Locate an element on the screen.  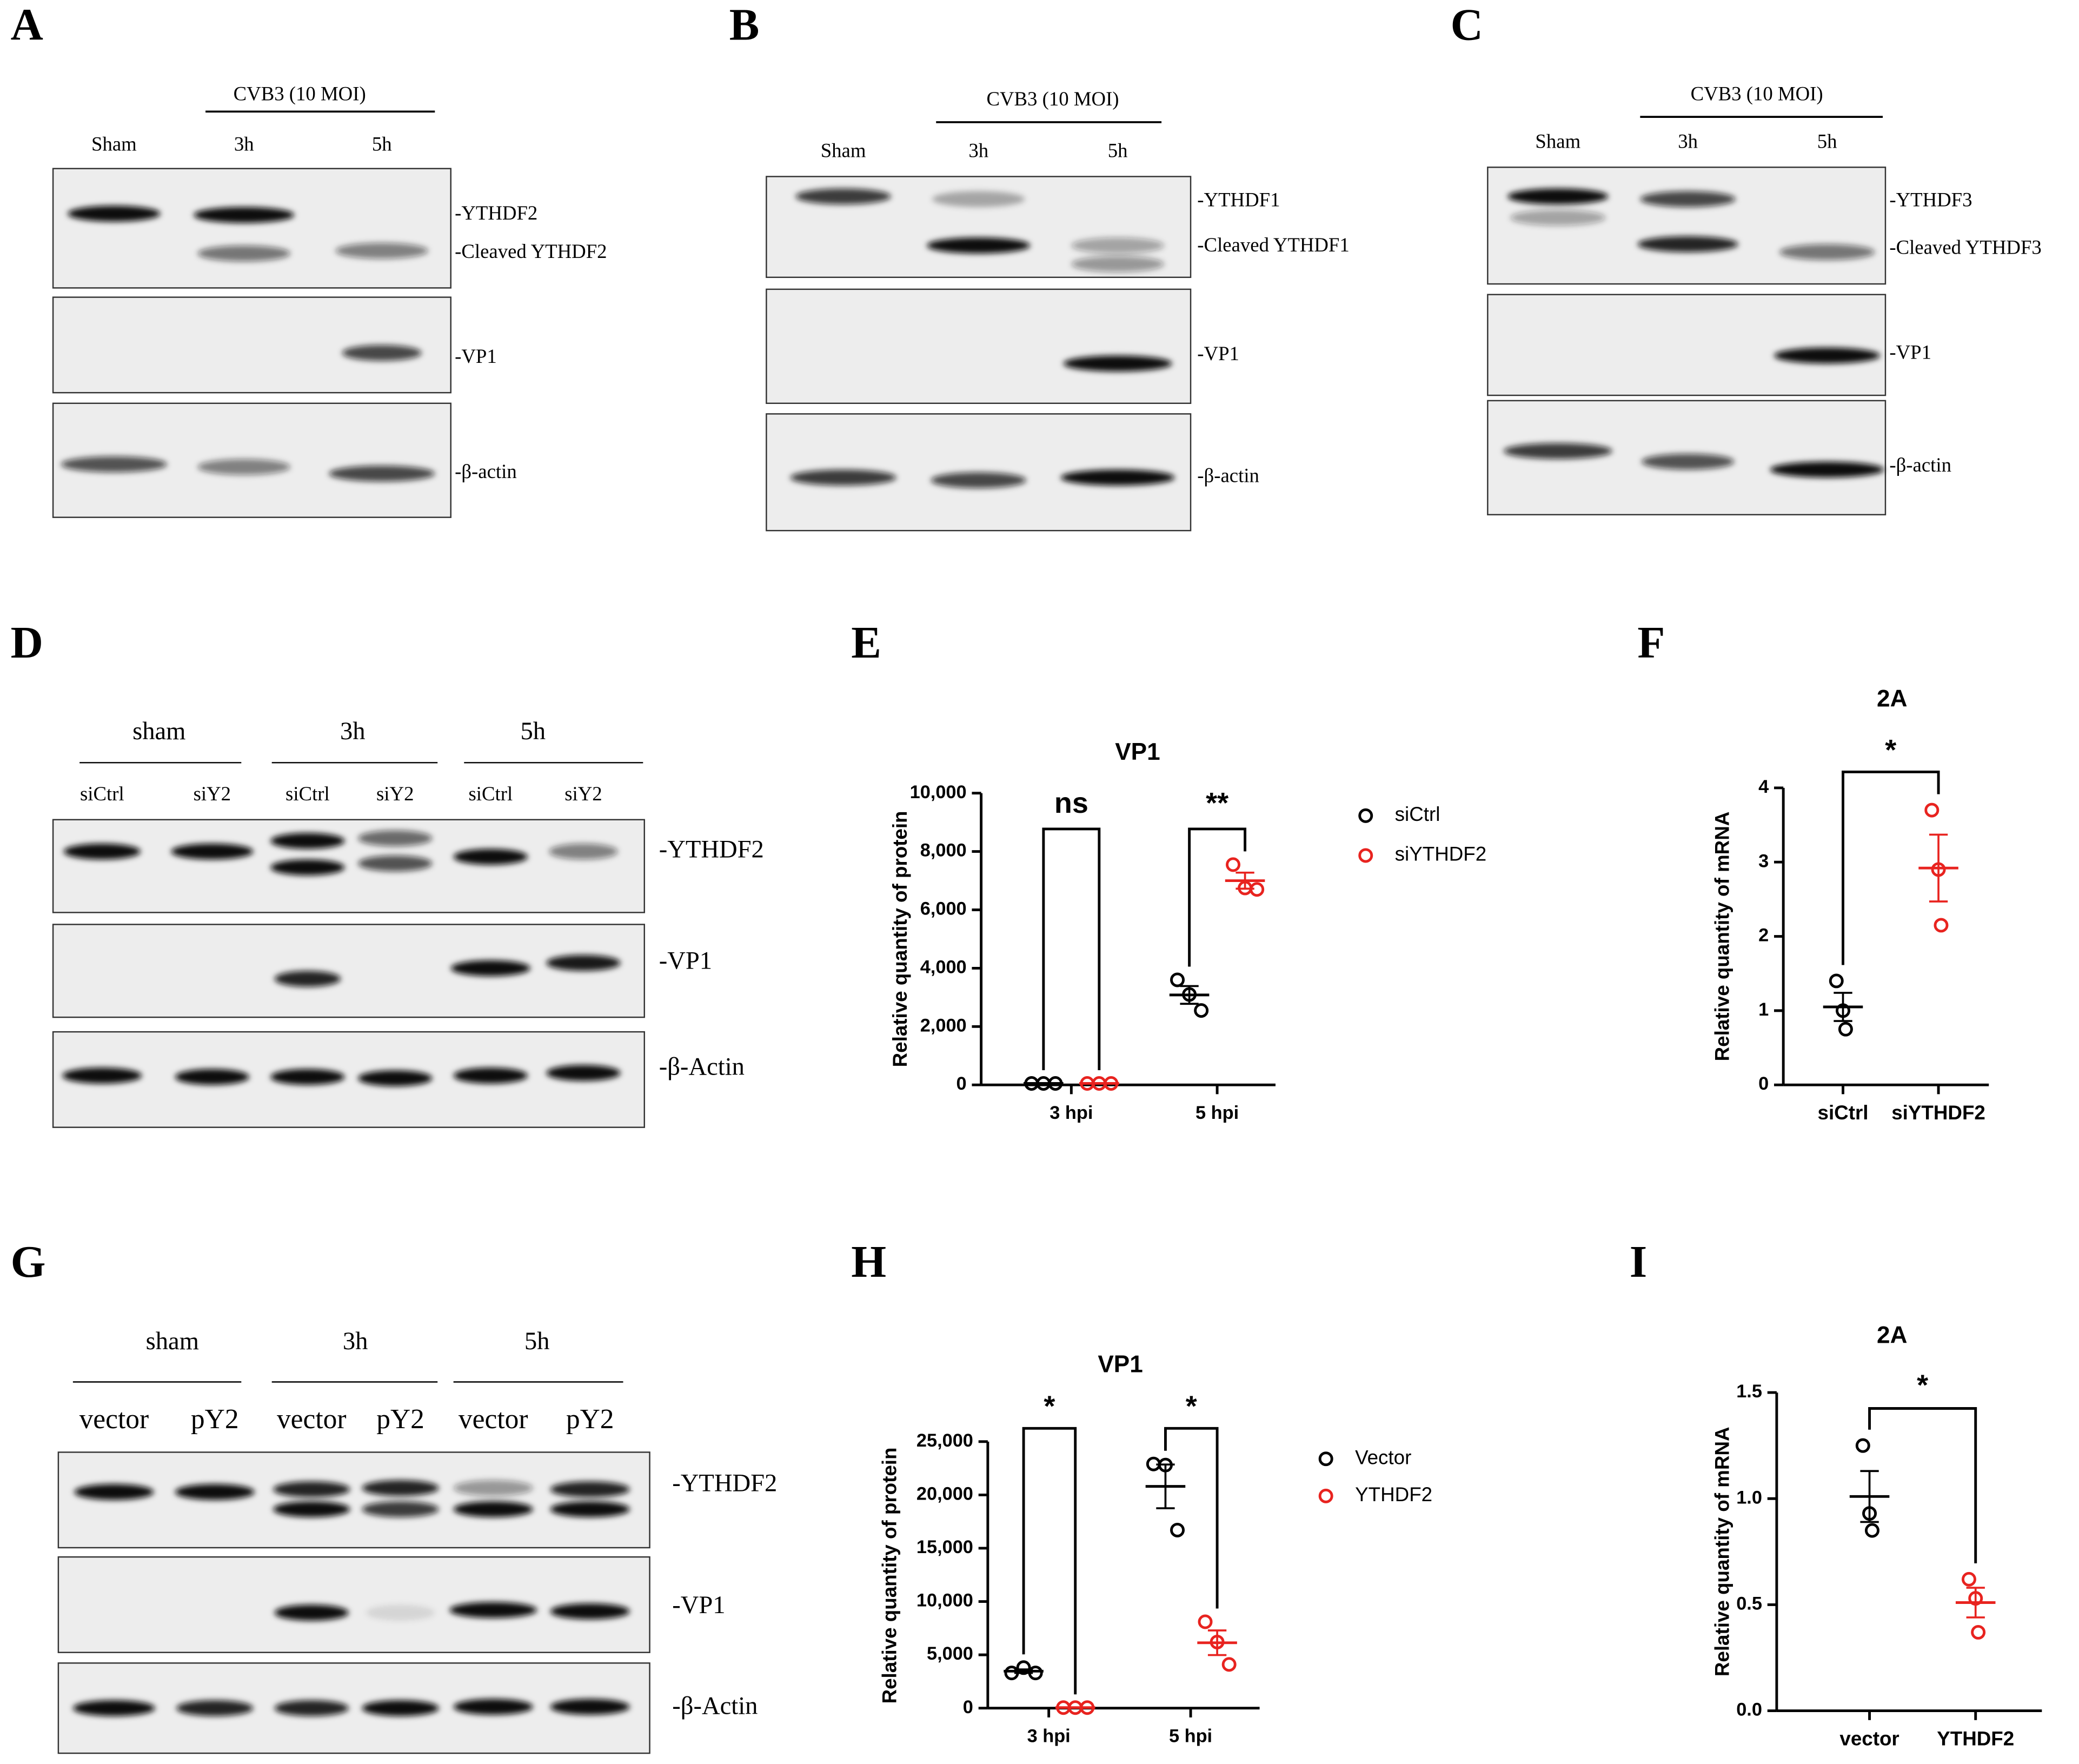
legend-label: YTHDF2 is located at coordinates (1393, 1495).